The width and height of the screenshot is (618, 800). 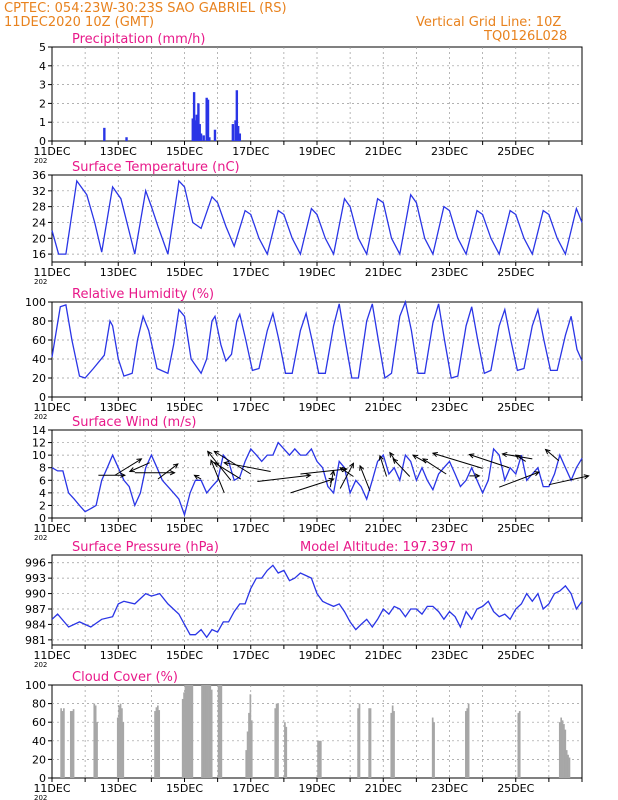 What do you see at coordinates (42, 480) in the screenshot?
I see `y-tick-label: 6` at bounding box center [42, 480].